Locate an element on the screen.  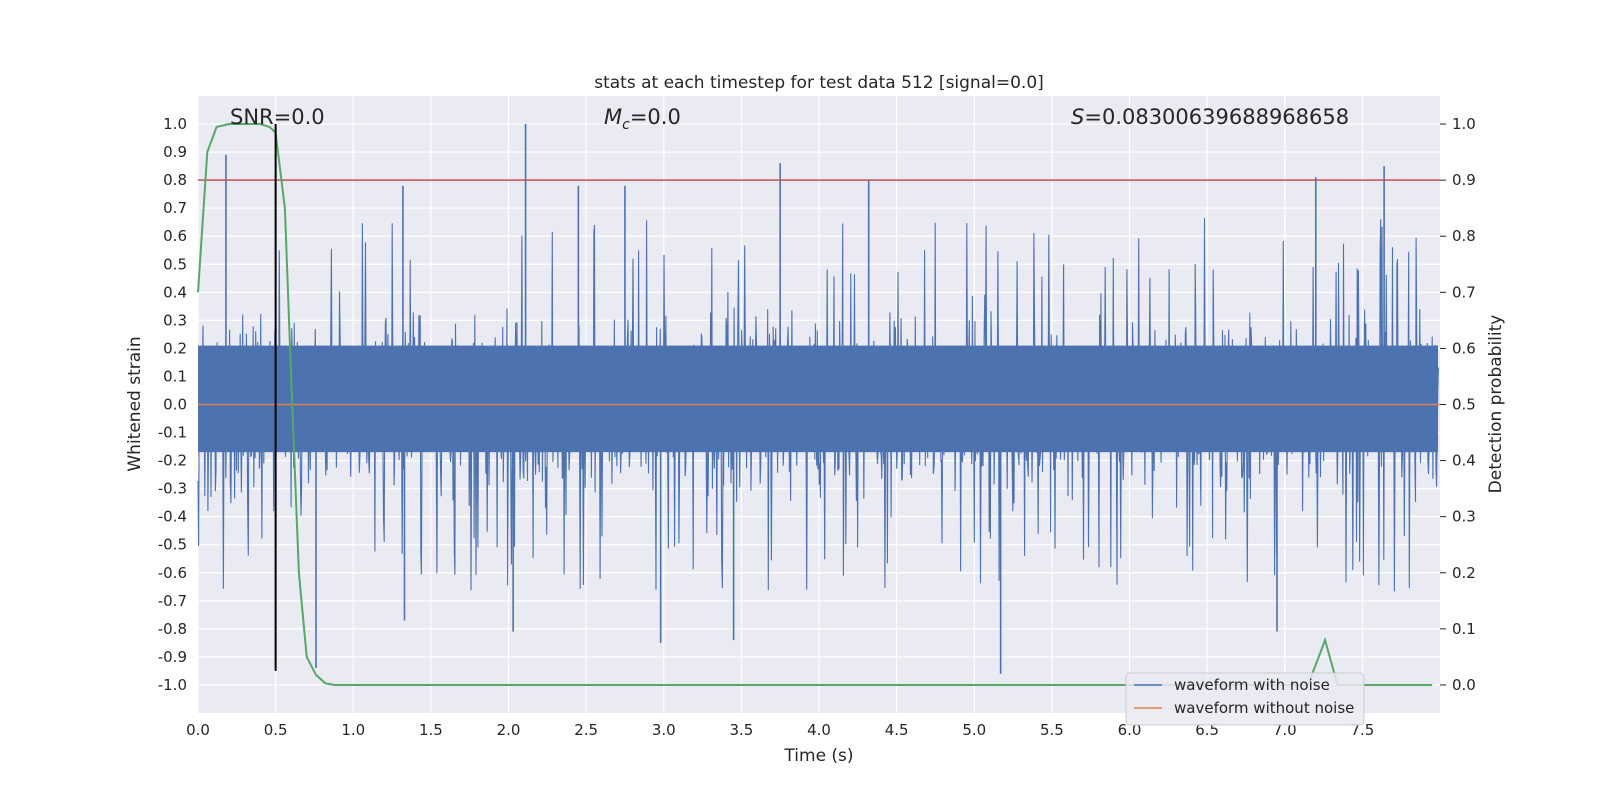
y-tick-label: -1.0 is located at coordinates (172, 685).